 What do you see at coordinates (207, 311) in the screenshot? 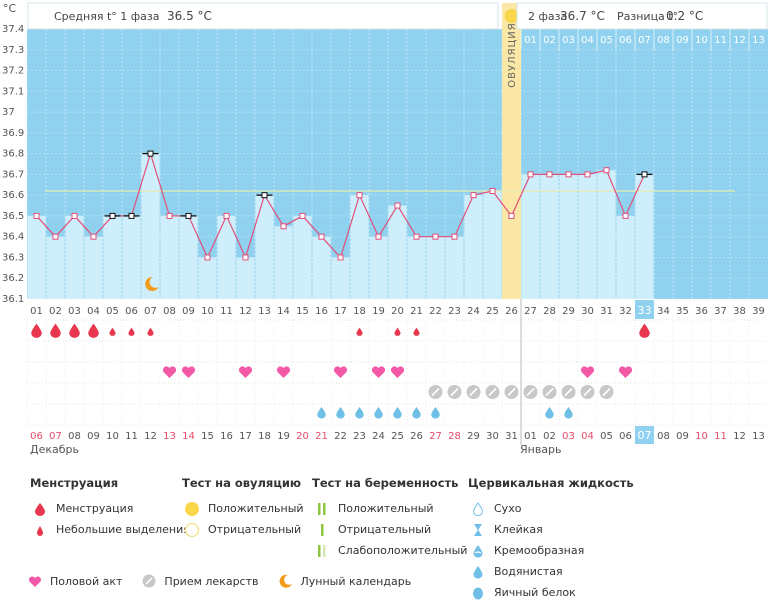
I see `cycle-day-label: 10` at bounding box center [207, 311].